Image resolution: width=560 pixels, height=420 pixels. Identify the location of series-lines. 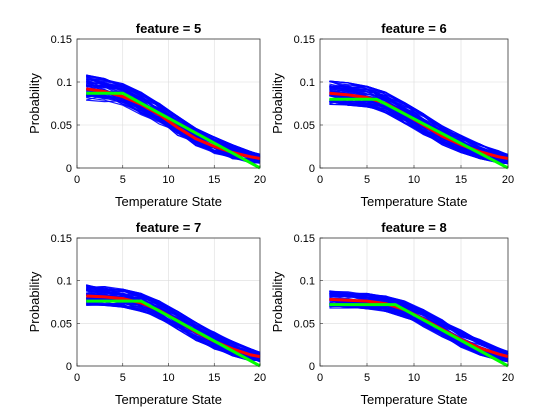
(168, 302).